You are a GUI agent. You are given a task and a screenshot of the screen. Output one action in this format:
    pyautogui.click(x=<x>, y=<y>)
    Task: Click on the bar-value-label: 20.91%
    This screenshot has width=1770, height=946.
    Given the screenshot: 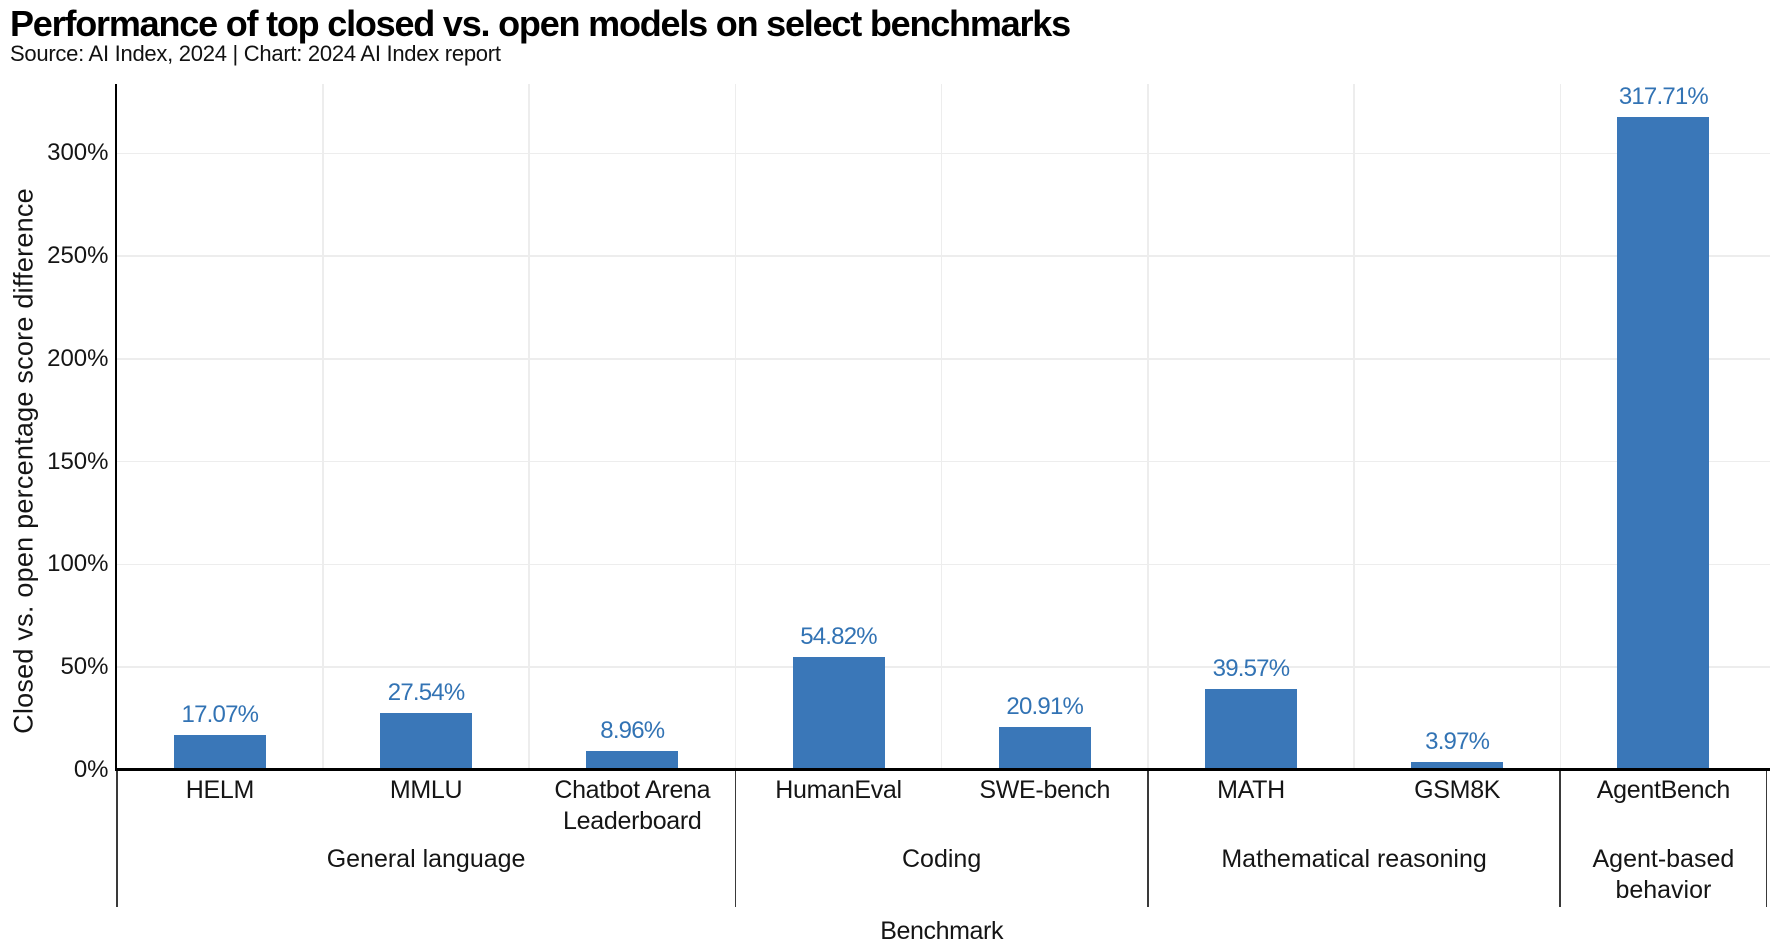 What is the action you would take?
    pyautogui.click(x=1045, y=706)
    